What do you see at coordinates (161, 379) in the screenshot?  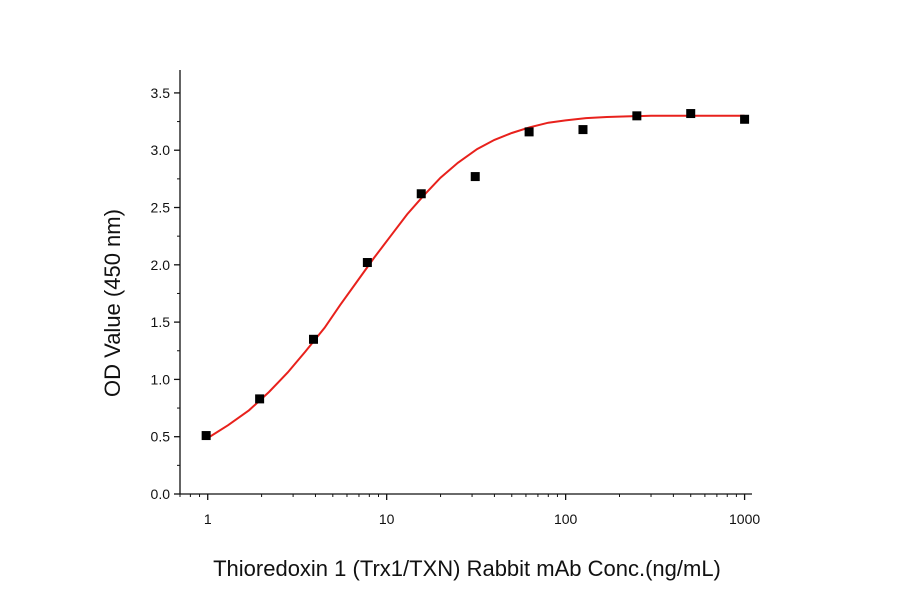 I see `y-tick-label: 1.0` at bounding box center [161, 379].